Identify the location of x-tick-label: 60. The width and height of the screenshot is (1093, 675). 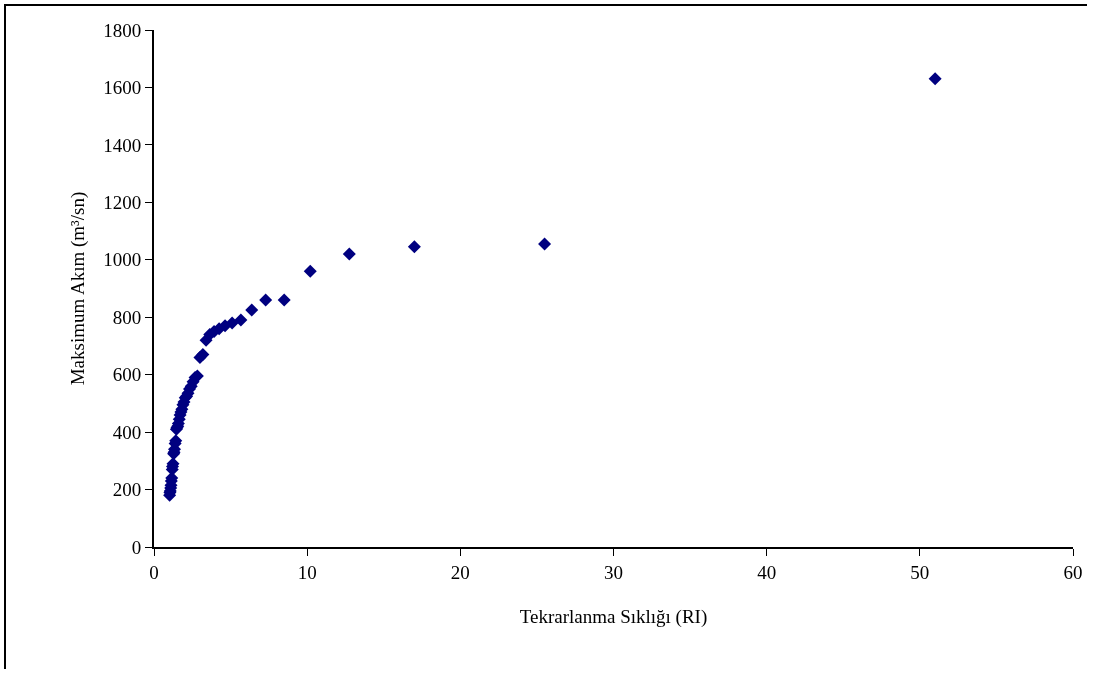
(1073, 572).